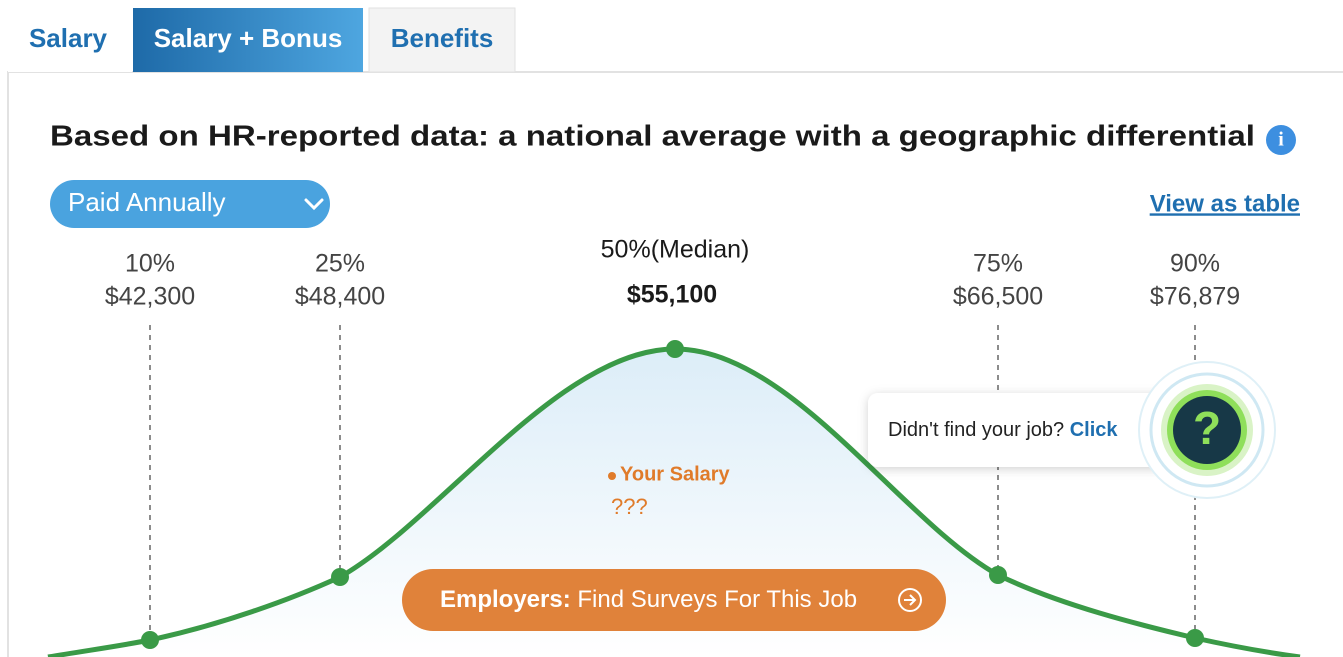 The image size is (1343, 657). I want to click on employers-button-label: Employers: Find Surveys For This Job, so click(648, 599).